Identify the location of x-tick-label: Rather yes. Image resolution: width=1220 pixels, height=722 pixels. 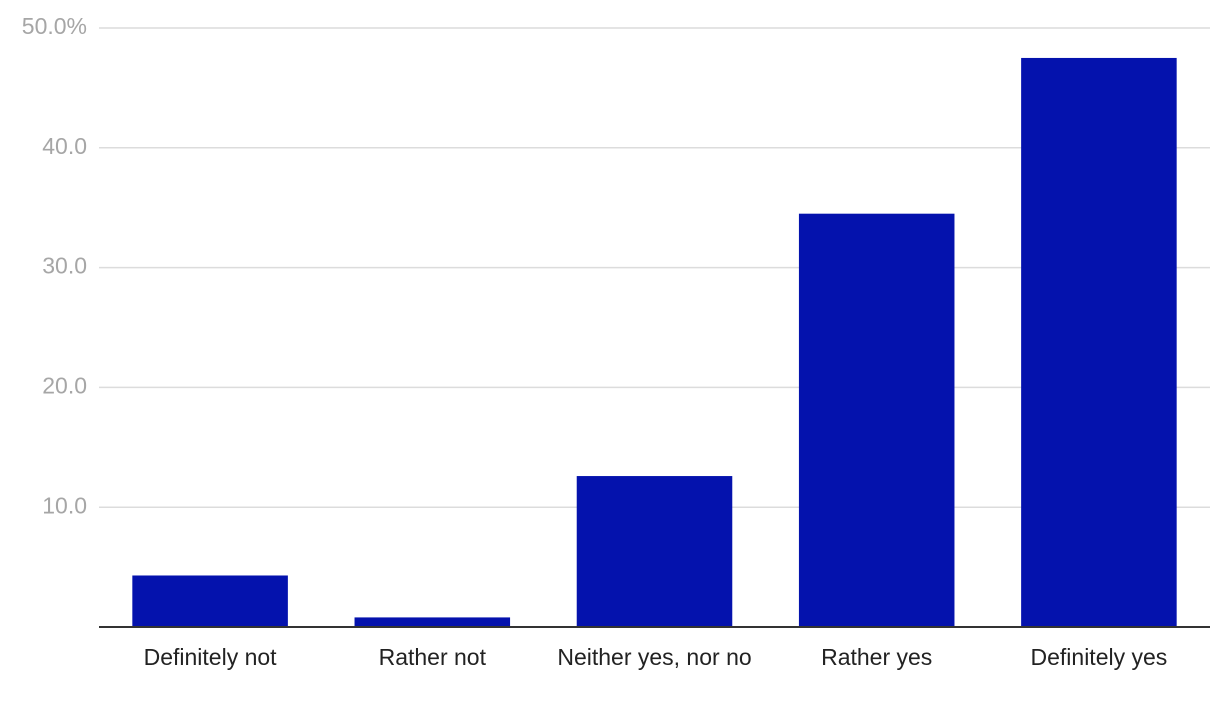
(877, 657).